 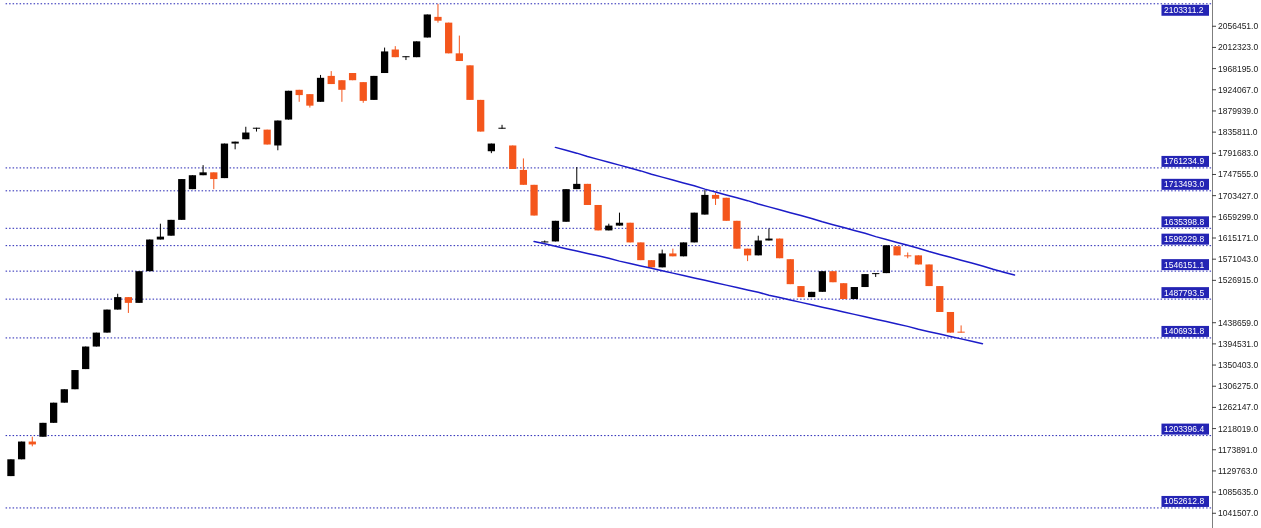 What do you see at coordinates (1238, 174) in the screenshot?
I see `y-tick-label: 1747555.0` at bounding box center [1238, 174].